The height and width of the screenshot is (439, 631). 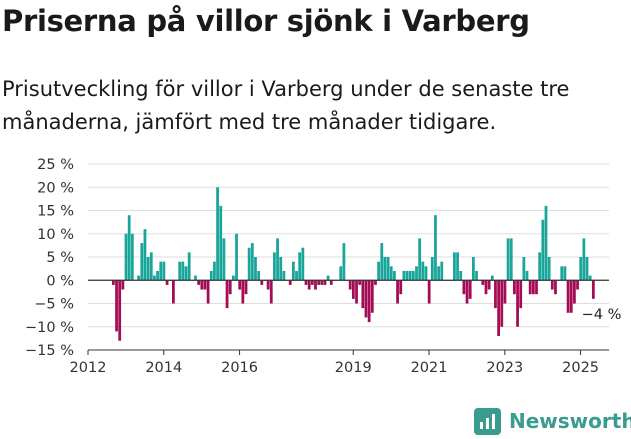 What do you see at coordinates (88, 368) in the screenshot?
I see `x-tick-label: 2012` at bounding box center [88, 368].